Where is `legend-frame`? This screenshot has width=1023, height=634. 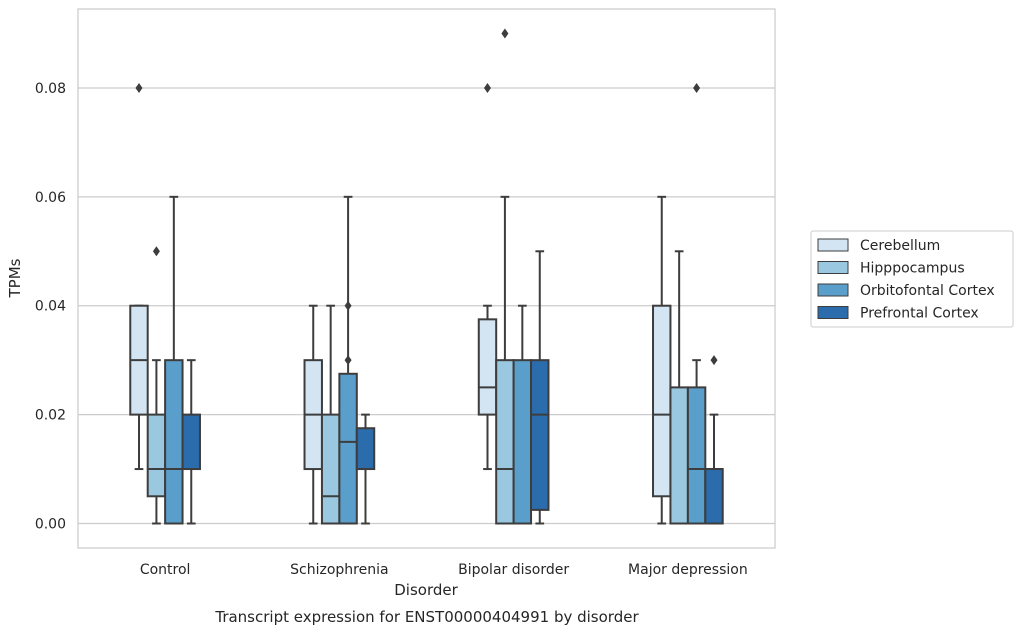
legend-frame is located at coordinates (912, 279).